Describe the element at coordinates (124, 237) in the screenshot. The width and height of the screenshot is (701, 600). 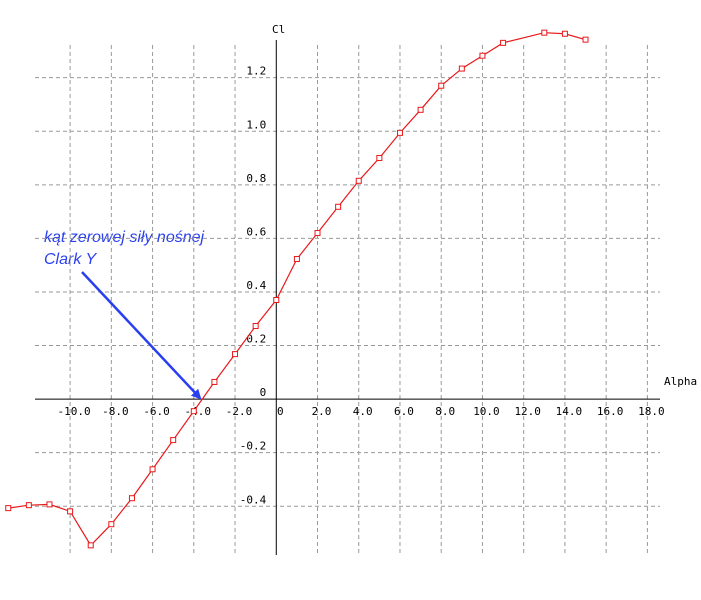
I see `annotation: kąt zerowej siły nośnej` at that location.